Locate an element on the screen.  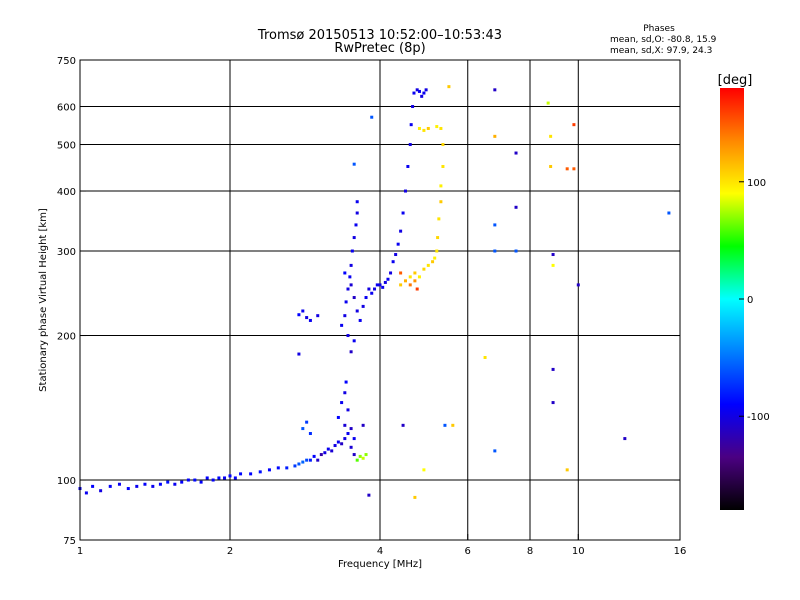
y-tick-label: 75 is located at coordinates (69, 541).